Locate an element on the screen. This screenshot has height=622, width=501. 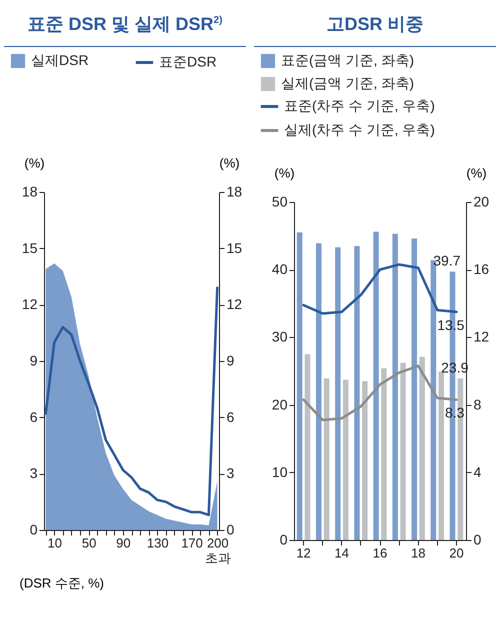
legend-label: 표준(금액 기준, 좌축) is located at coordinates (347, 60).